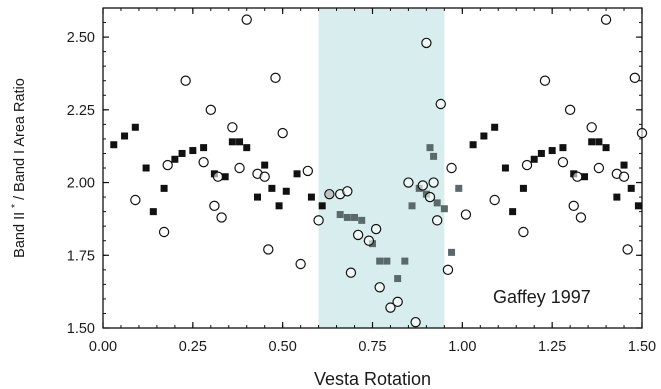 This screenshot has width=661, height=389. Describe the element at coordinates (642, 347) in the screenshot. I see `x-tick-label: 1.50` at that location.